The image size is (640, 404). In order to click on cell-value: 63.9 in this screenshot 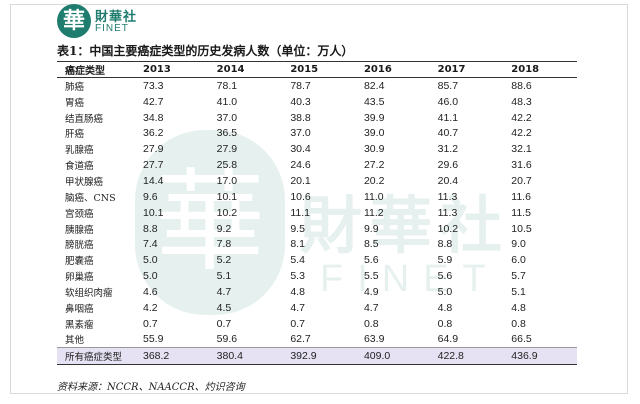, I will do `click(374, 339)`.